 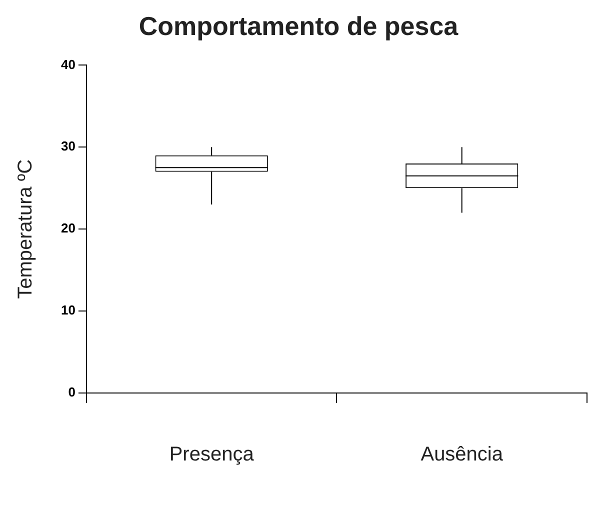 I want to click on y-tick-label: 10, so click(x=68, y=310).